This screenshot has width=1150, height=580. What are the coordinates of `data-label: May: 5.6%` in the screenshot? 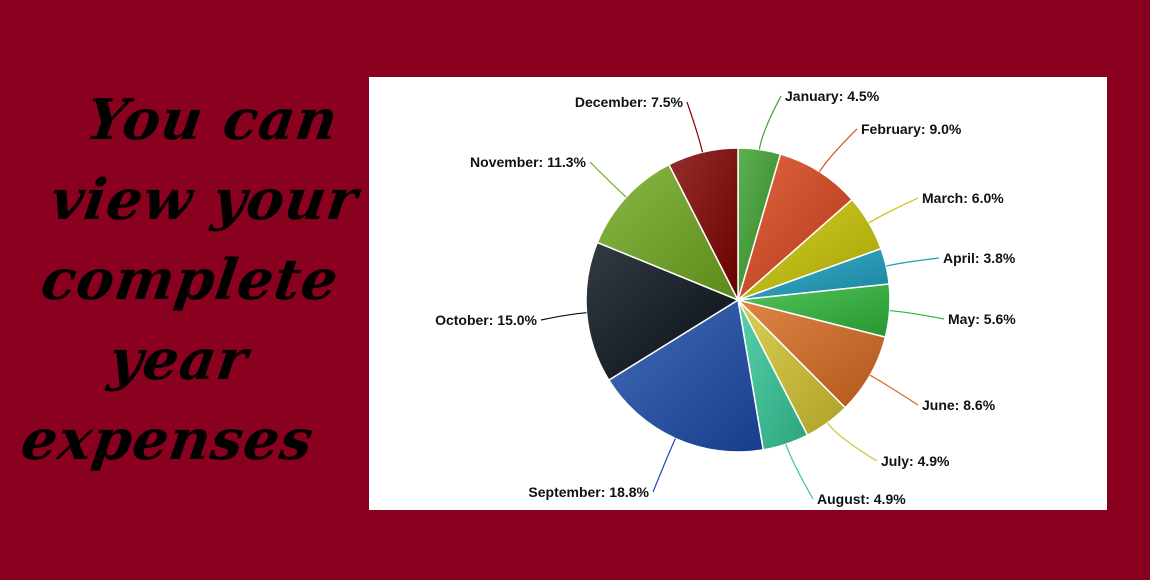 It's located at (982, 319).